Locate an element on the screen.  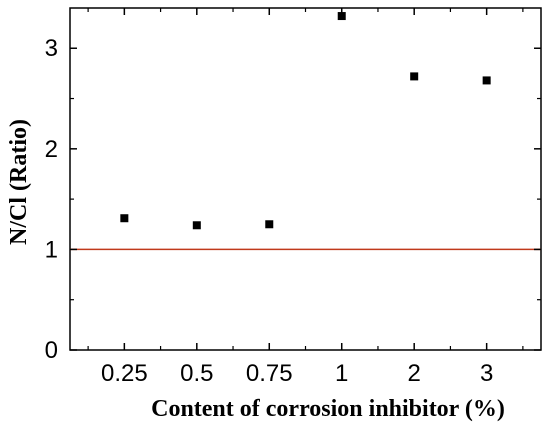
y-tick-label: 0 is located at coordinates (51, 350).